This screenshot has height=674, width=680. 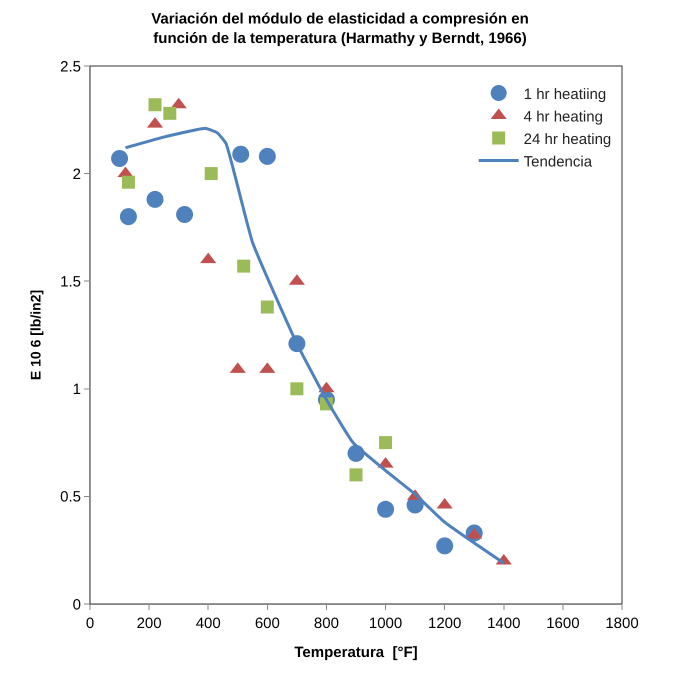 I want to click on chart-title: Variación del módulo de elasticidad a compresión en función de la temperatura (Harmathy y Berndt, 1966), so click(x=340, y=29).